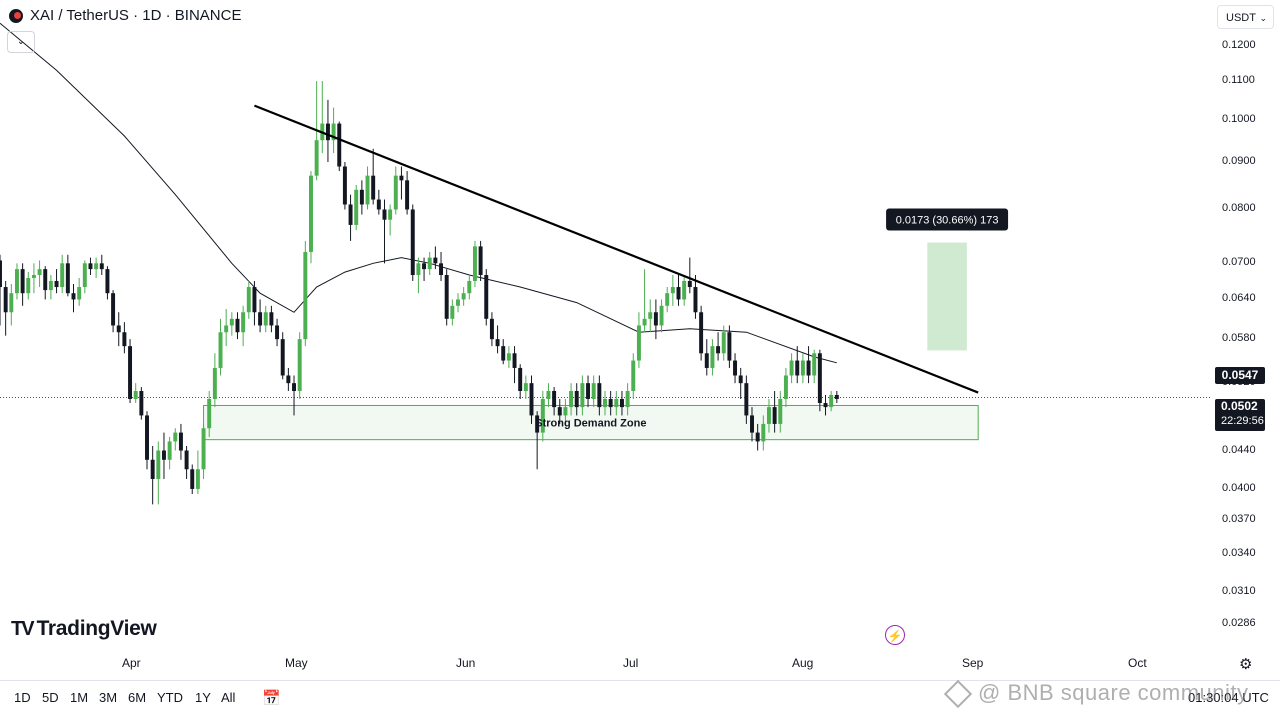 This screenshot has height=721, width=1280. What do you see at coordinates (895, 635) in the screenshot?
I see `lightning-icon: ⚡` at bounding box center [895, 635].